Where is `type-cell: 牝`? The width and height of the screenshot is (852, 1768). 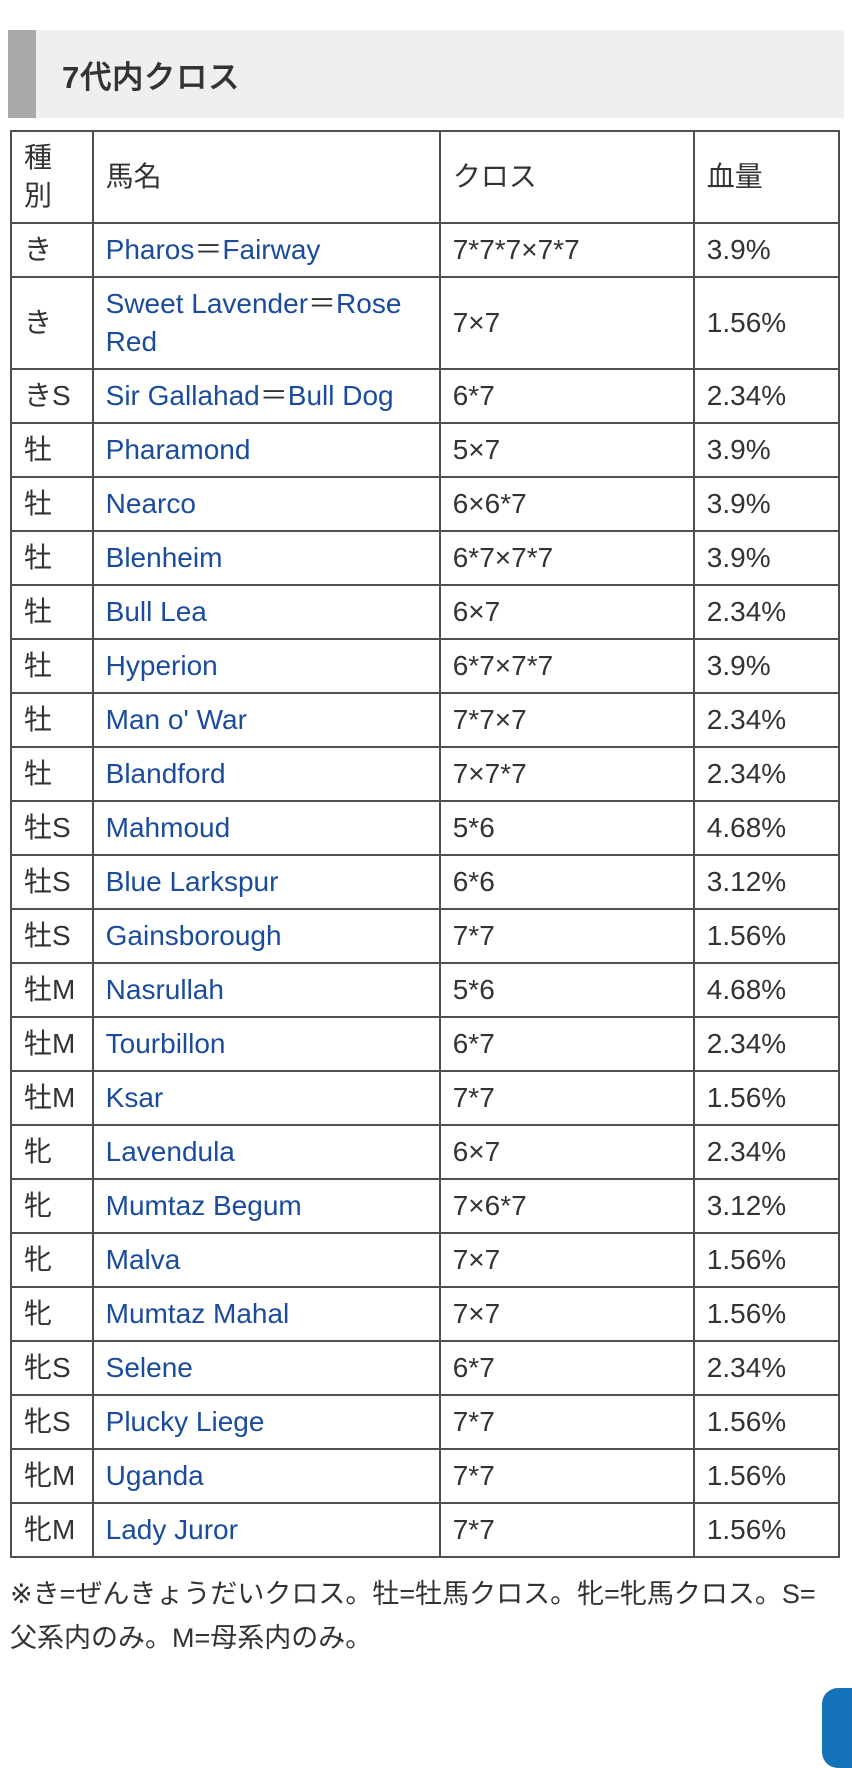
type-cell: 牝 is located at coordinates (52, 1206).